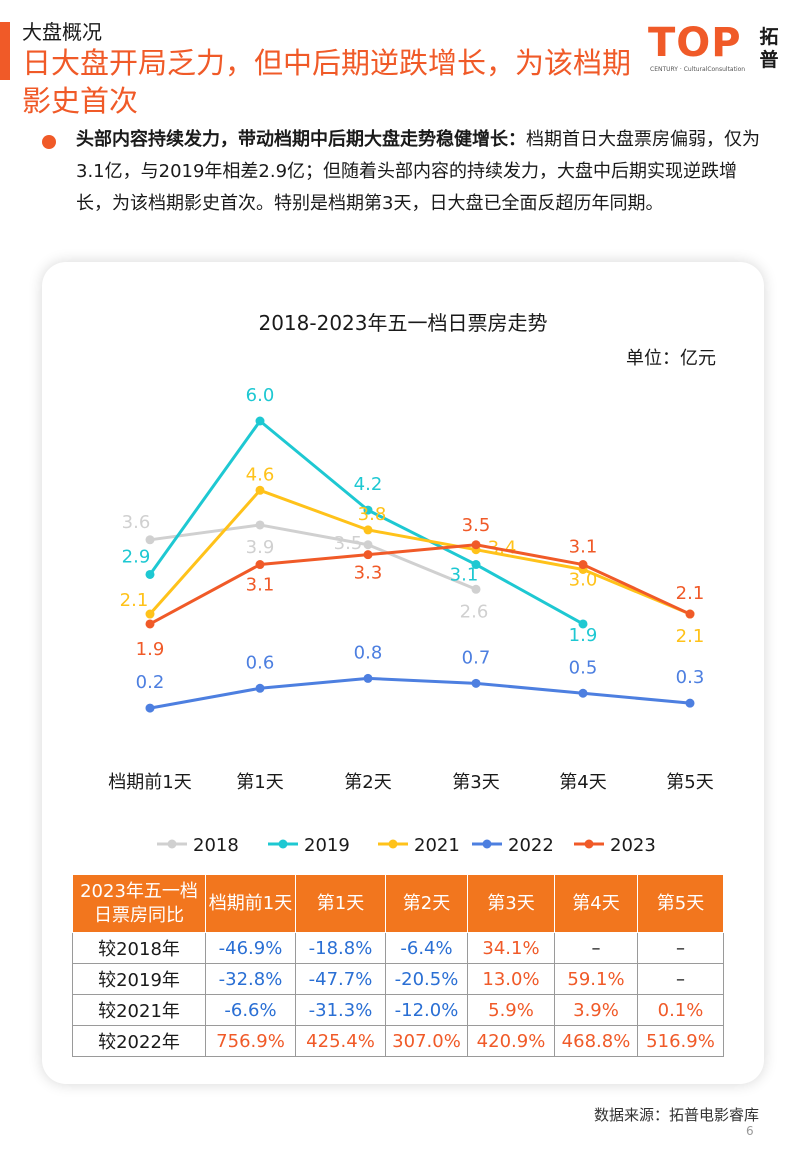 Image resolution: width=800 pixels, height=1155 pixels. Describe the element at coordinates (680, 1010) in the screenshot. I see `table-cell: 0.1%` at that location.